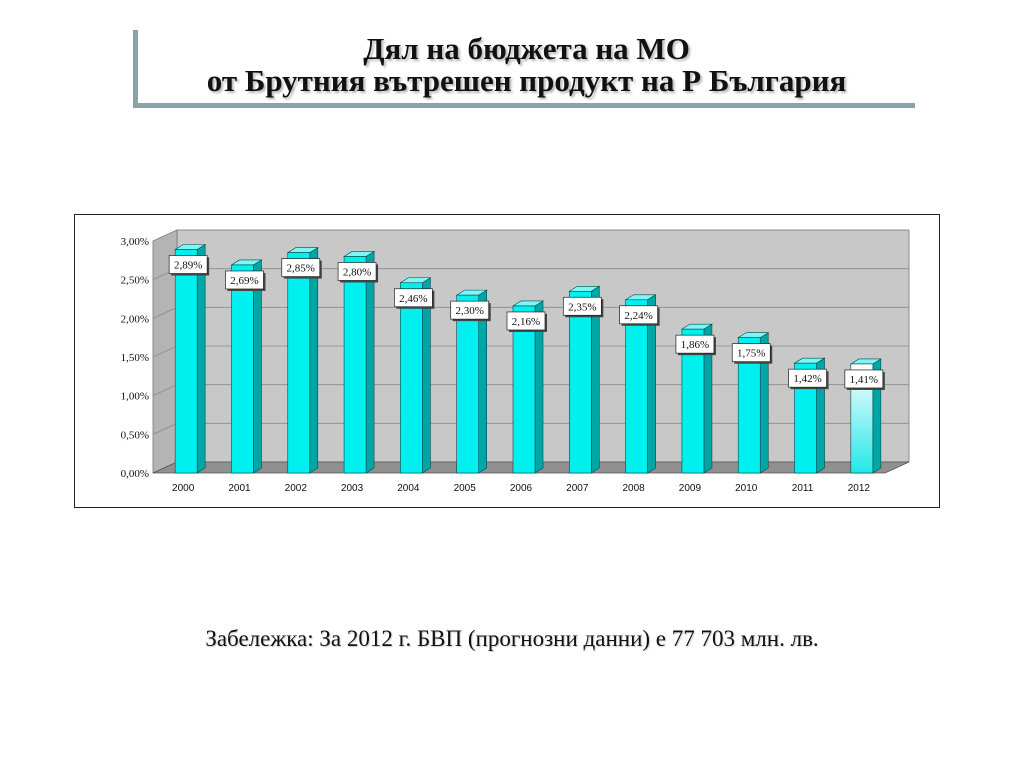  What do you see at coordinates (296, 488) in the screenshot?
I see `x-tick-label: 2002` at bounding box center [296, 488].